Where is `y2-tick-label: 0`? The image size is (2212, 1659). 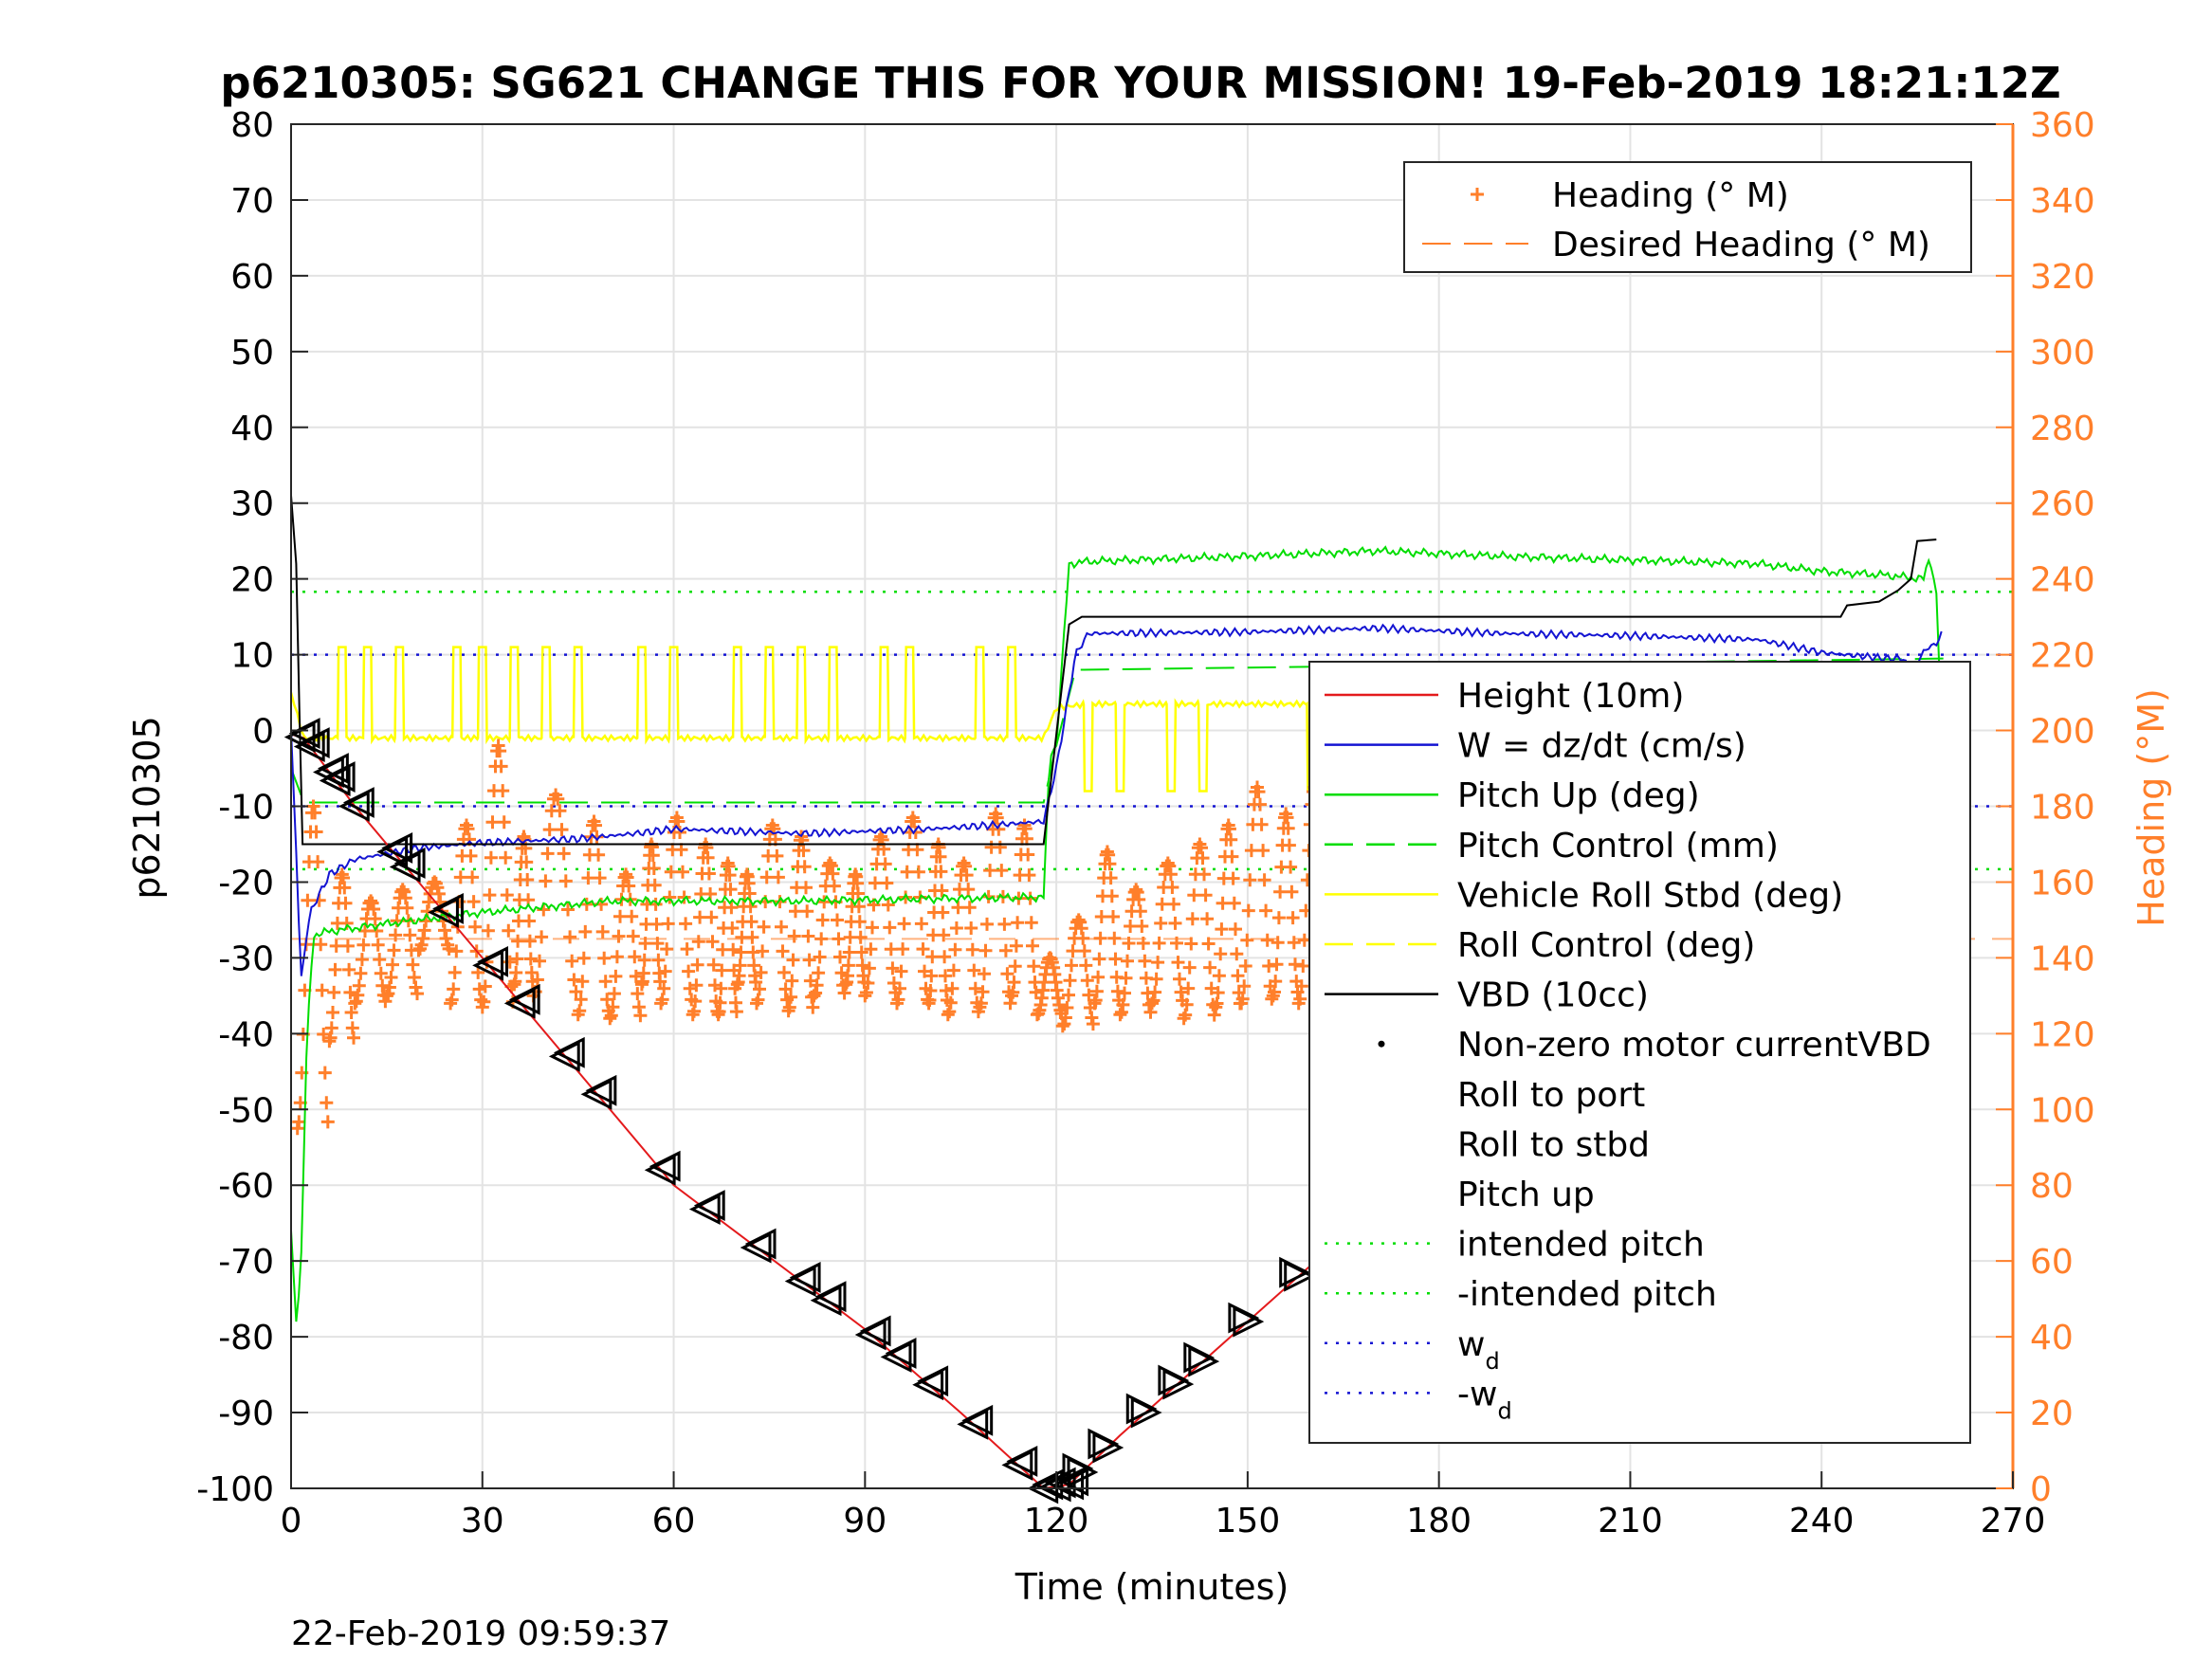 y2-tick-label: 0 is located at coordinates (2041, 1489).